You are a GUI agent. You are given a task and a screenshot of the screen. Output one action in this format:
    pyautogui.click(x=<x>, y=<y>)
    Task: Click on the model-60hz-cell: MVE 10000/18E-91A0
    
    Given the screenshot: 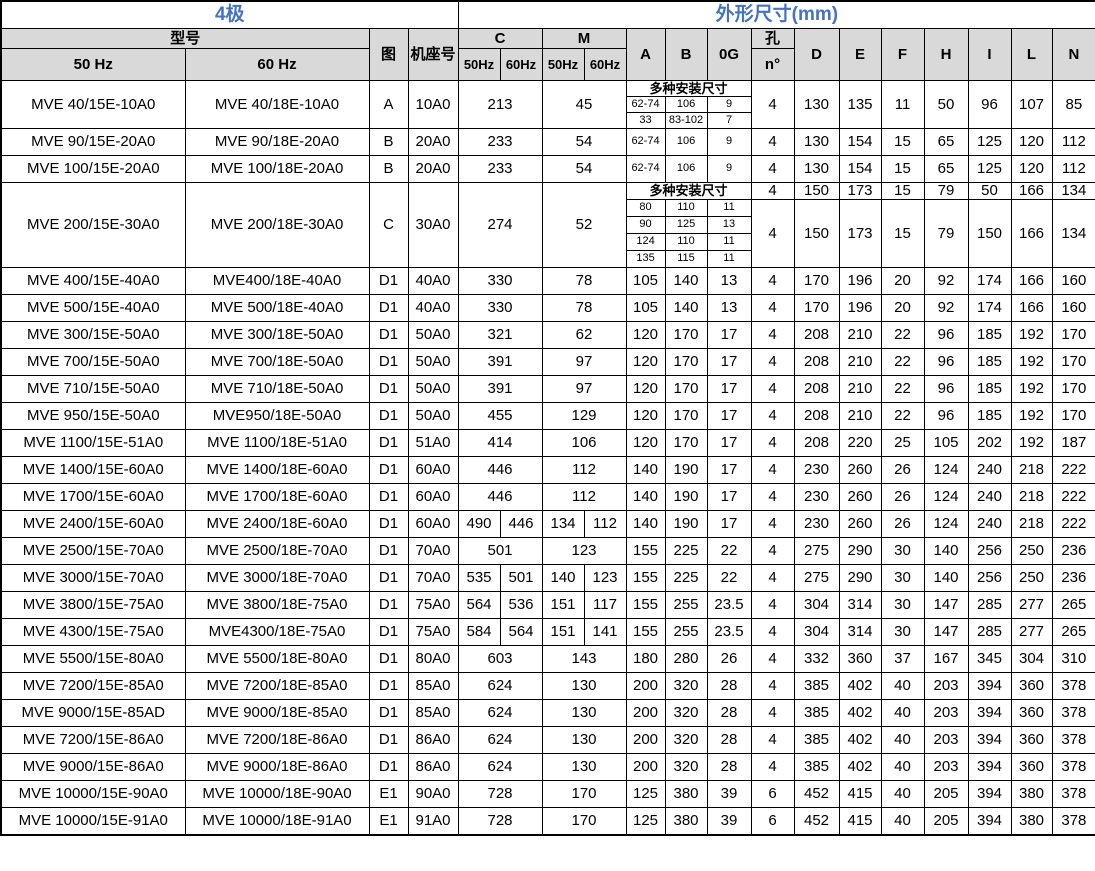 What is the action you would take?
    pyautogui.click(x=277, y=821)
    